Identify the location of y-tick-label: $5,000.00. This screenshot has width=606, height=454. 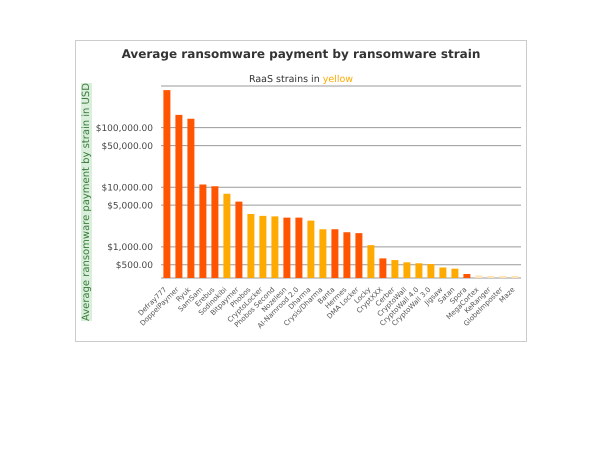
(130, 206).